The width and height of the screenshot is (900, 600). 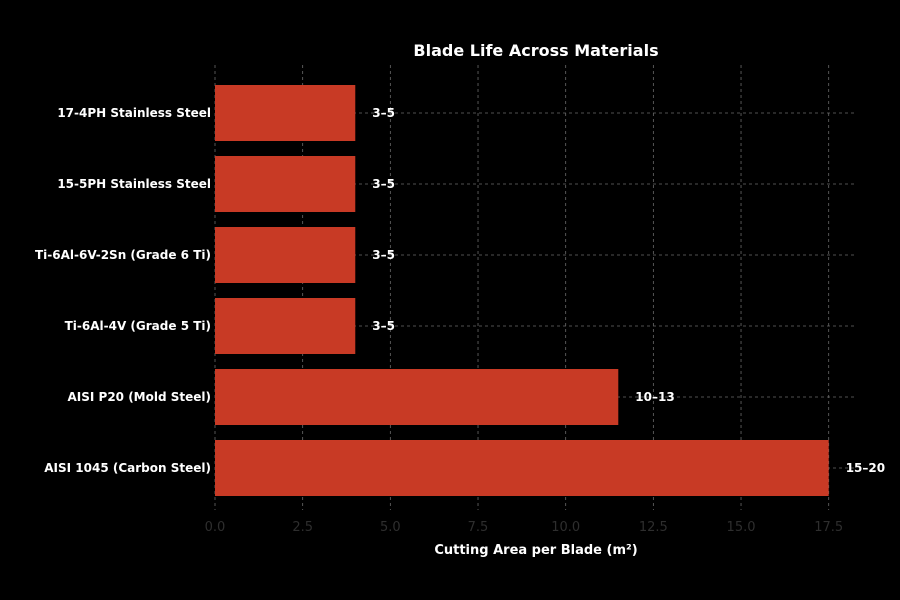 I want to click on category-label: AISI 1045 (Carbon Steel), so click(x=127, y=468).